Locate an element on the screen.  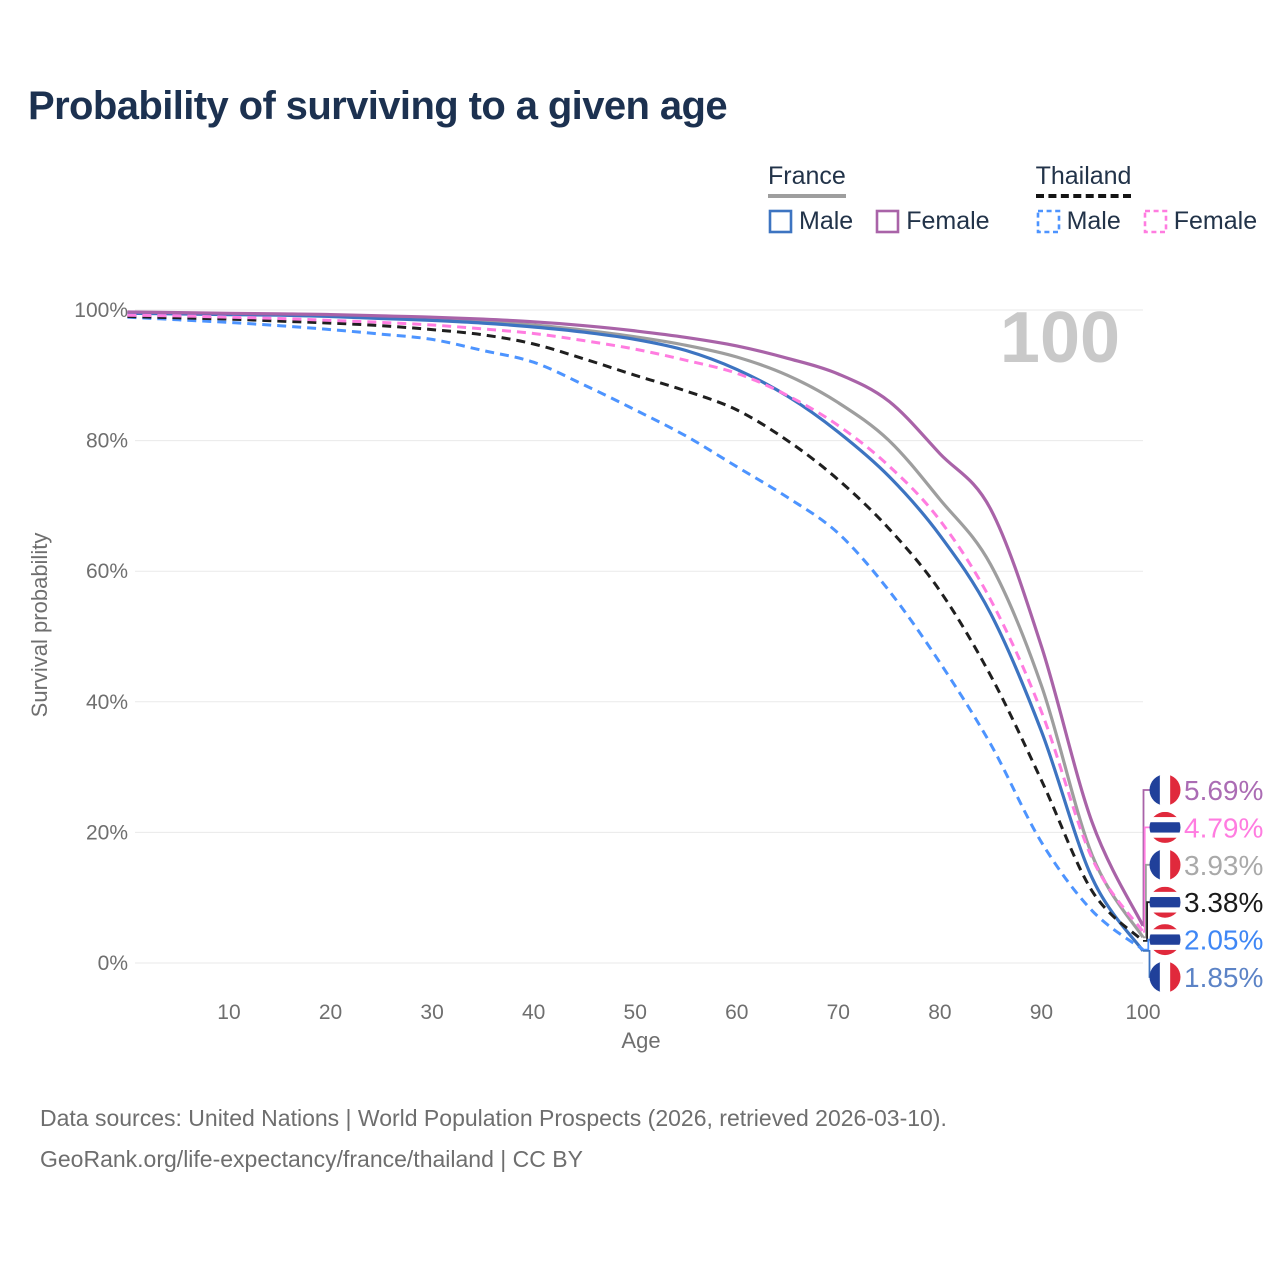
legend-france-title: France is located at coordinates (807, 180).